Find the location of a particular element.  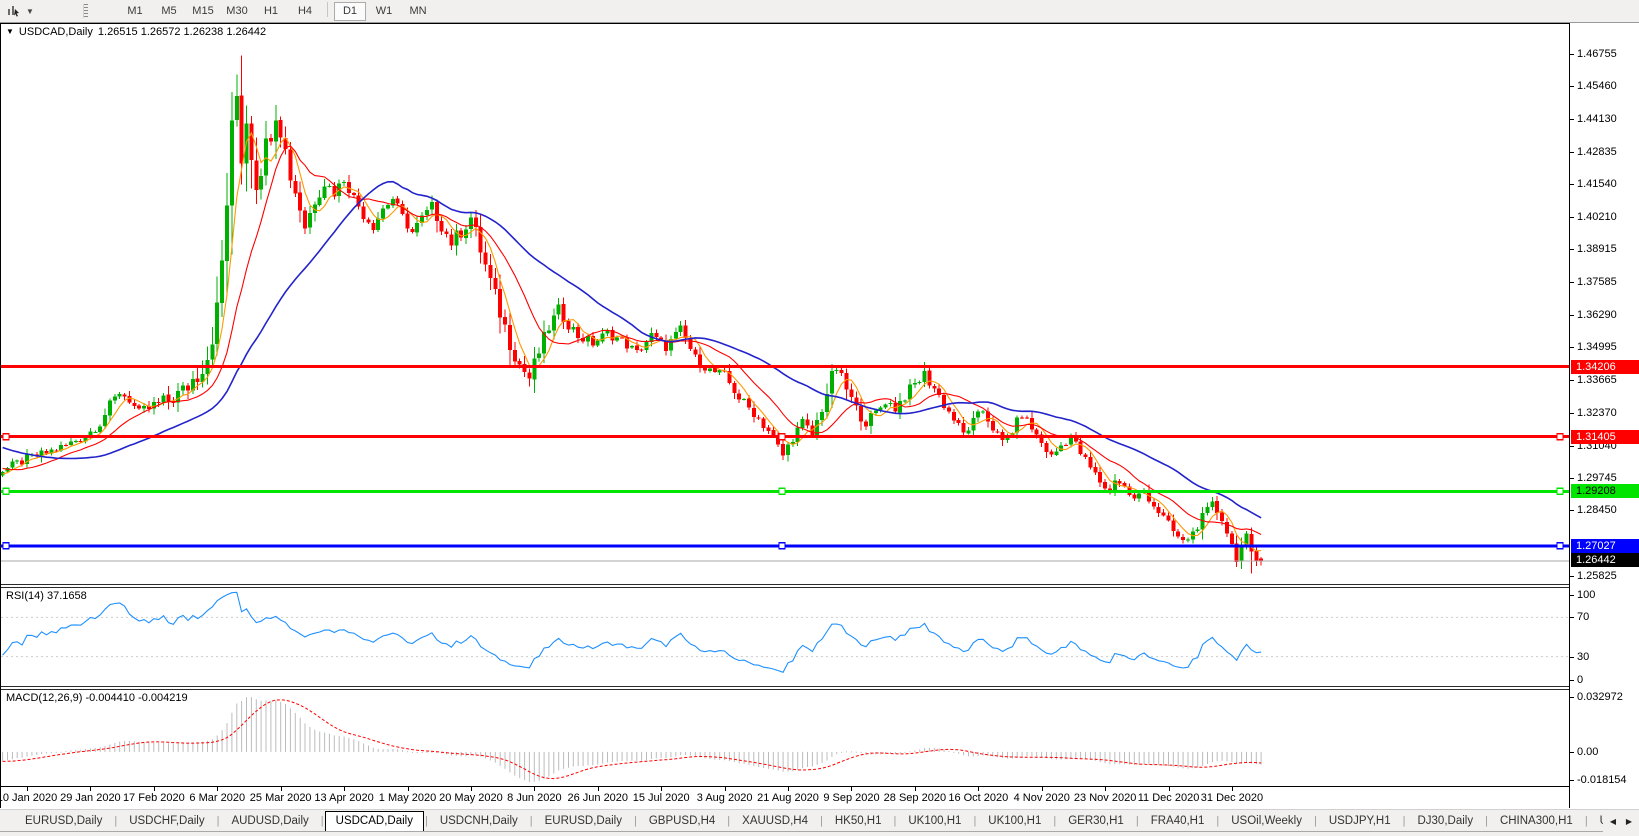

dropdown-caret-icon: ▼ is located at coordinates (30, 11).